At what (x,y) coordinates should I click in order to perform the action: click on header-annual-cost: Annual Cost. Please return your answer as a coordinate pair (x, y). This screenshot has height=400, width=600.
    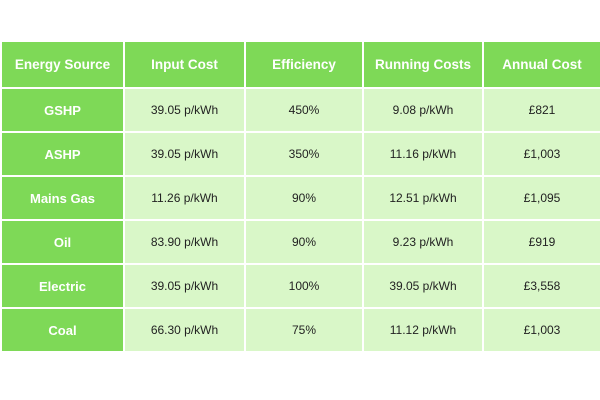
    Looking at the image, I should click on (541, 64).